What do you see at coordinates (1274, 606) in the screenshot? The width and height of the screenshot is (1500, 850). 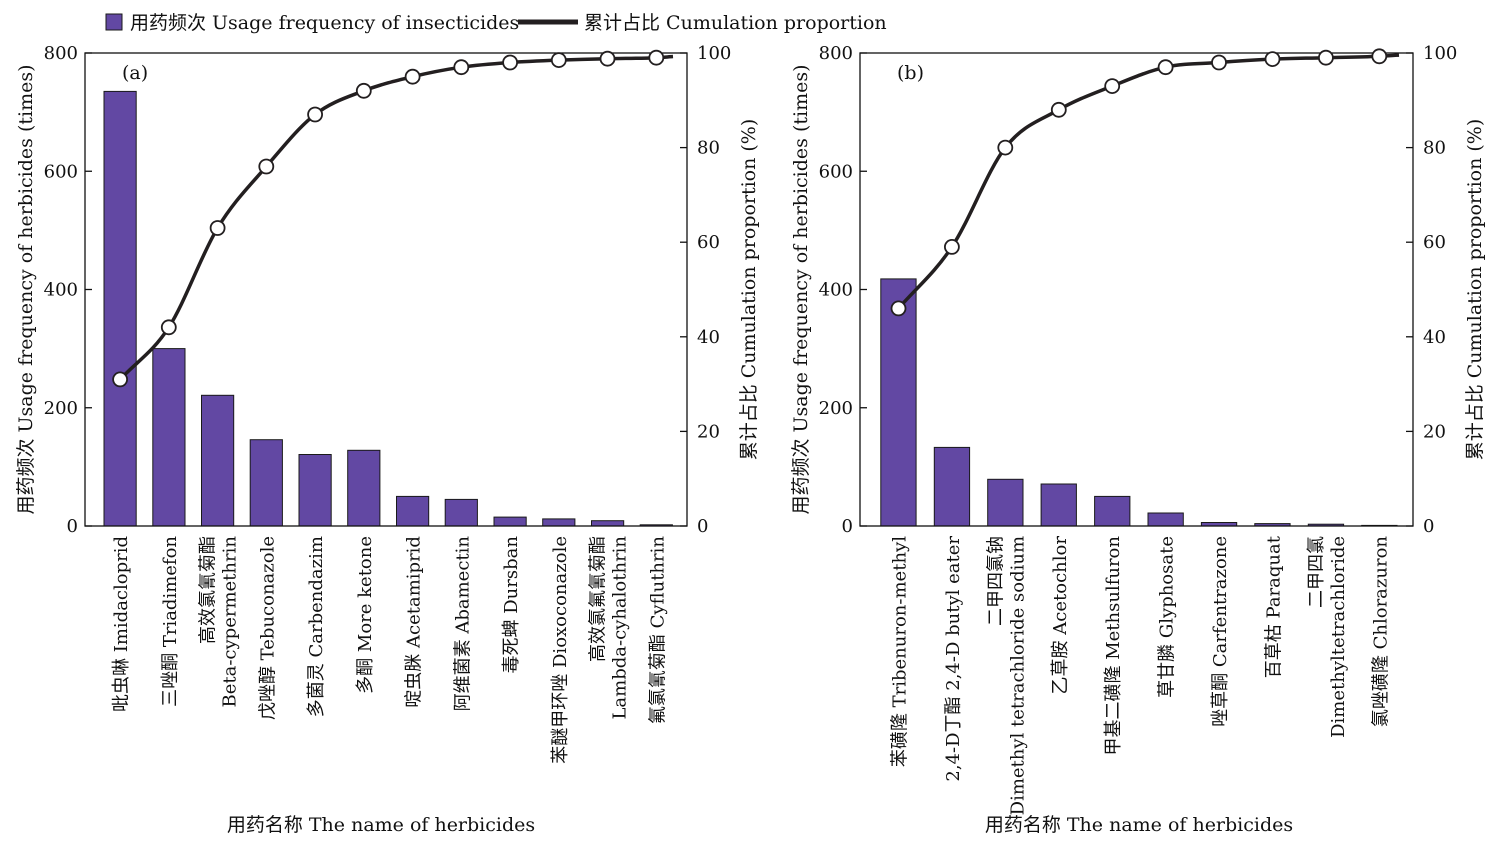 I see `category-label: 百草枯 Paraquat` at bounding box center [1274, 606].